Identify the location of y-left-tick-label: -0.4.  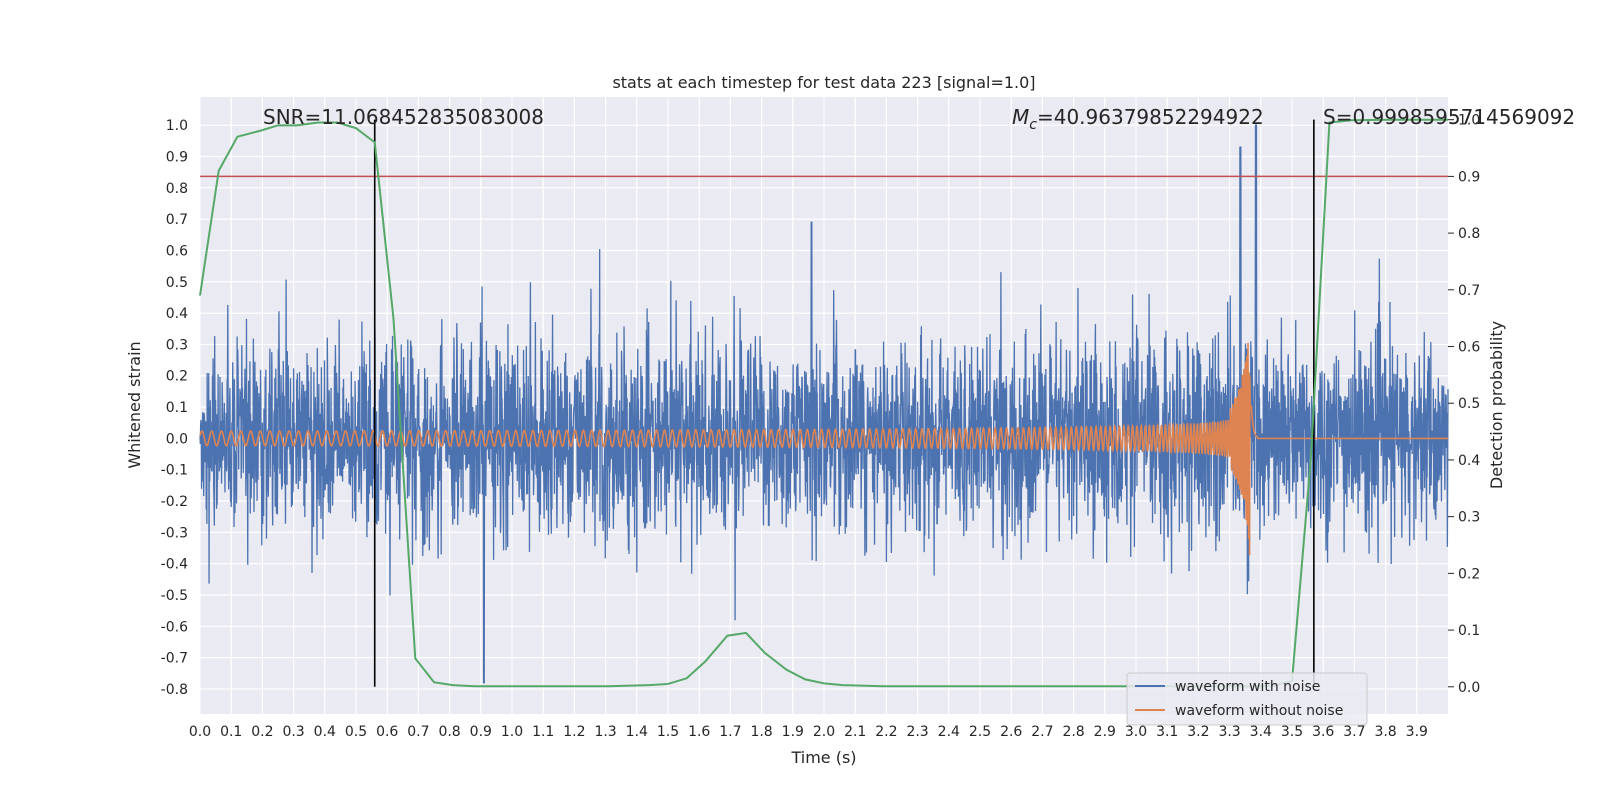
(174, 565).